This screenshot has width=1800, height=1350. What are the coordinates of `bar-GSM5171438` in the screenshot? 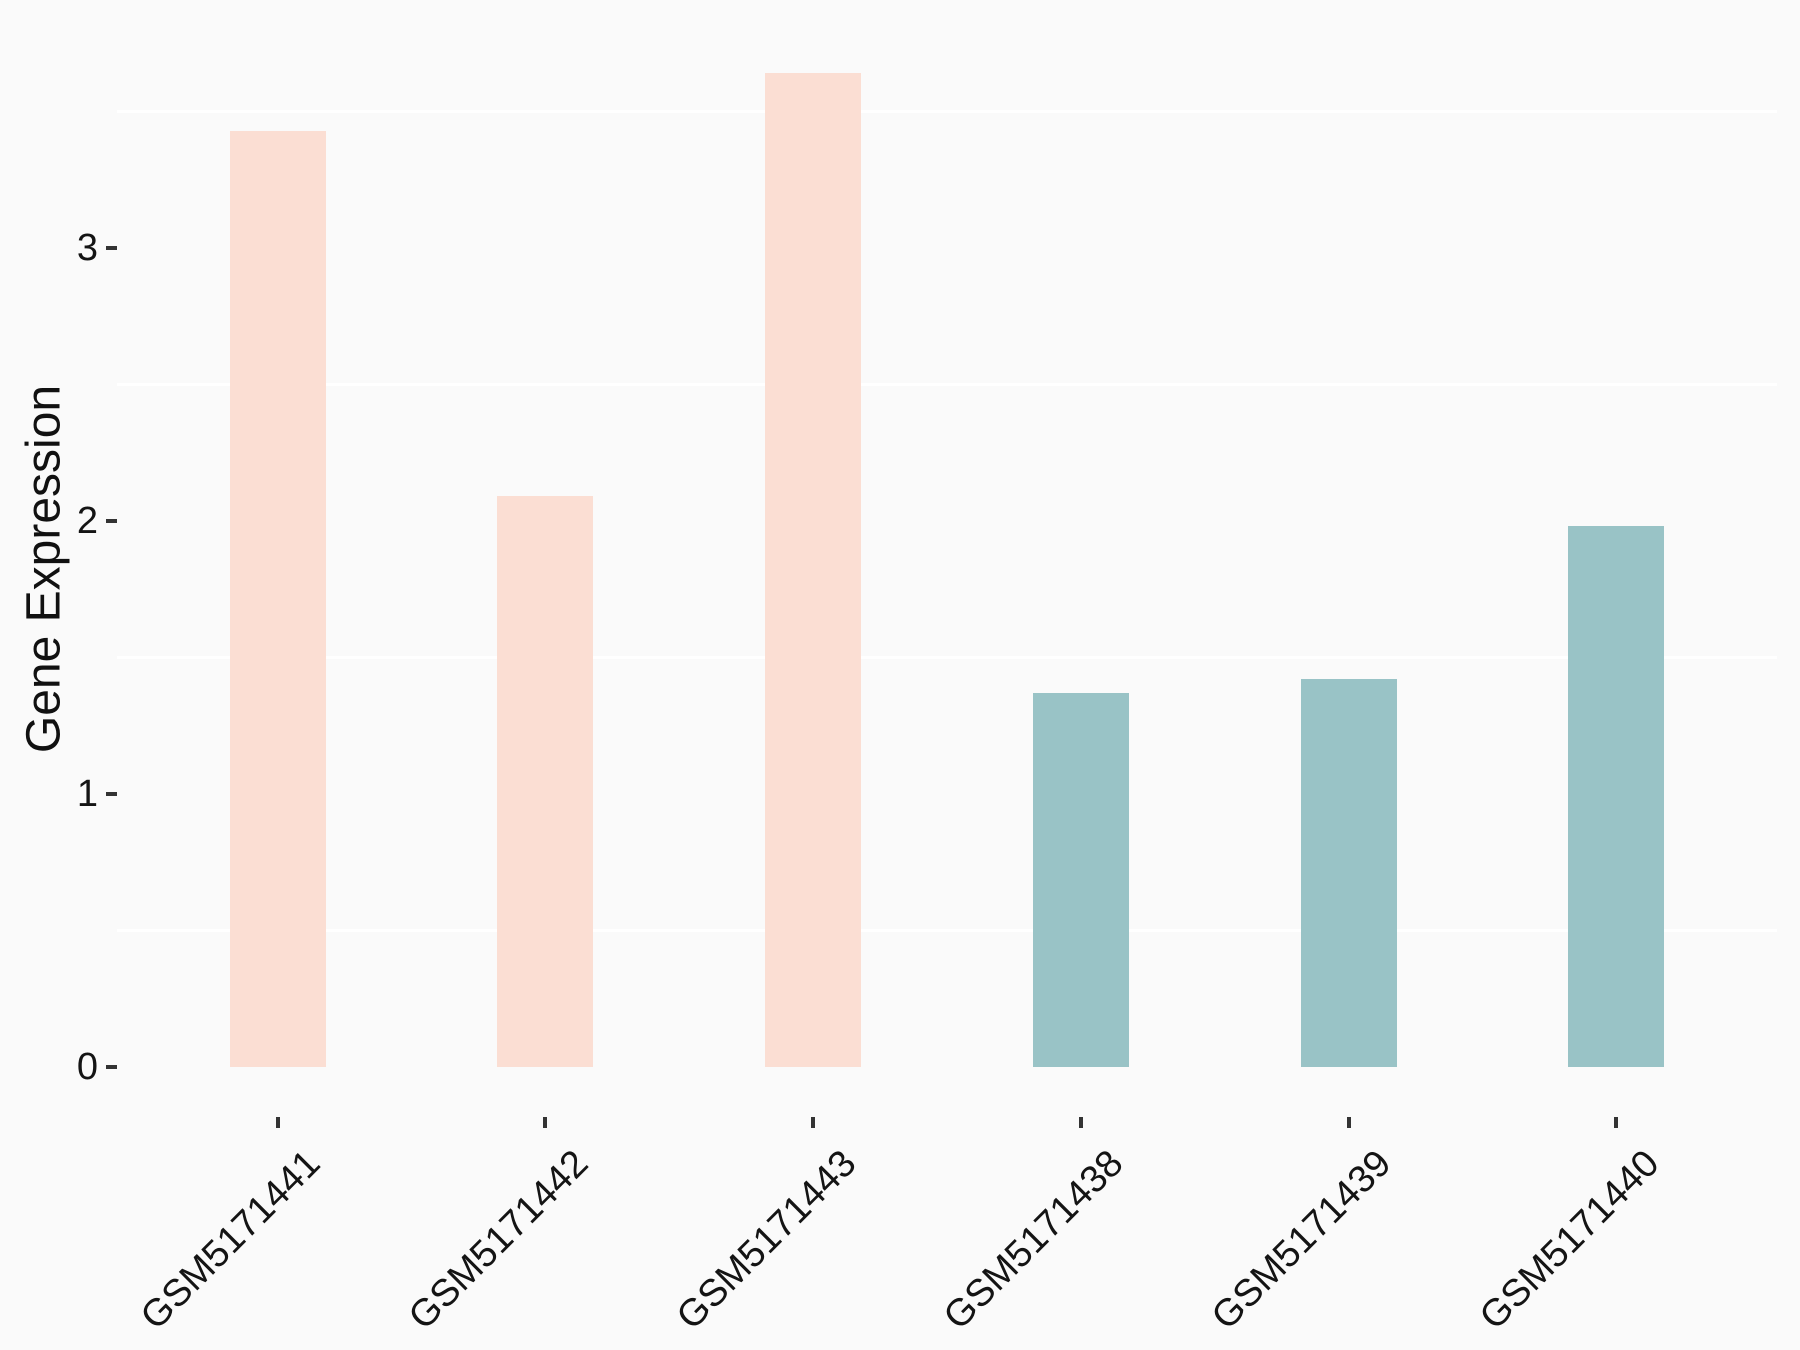 It's located at (1080, 879).